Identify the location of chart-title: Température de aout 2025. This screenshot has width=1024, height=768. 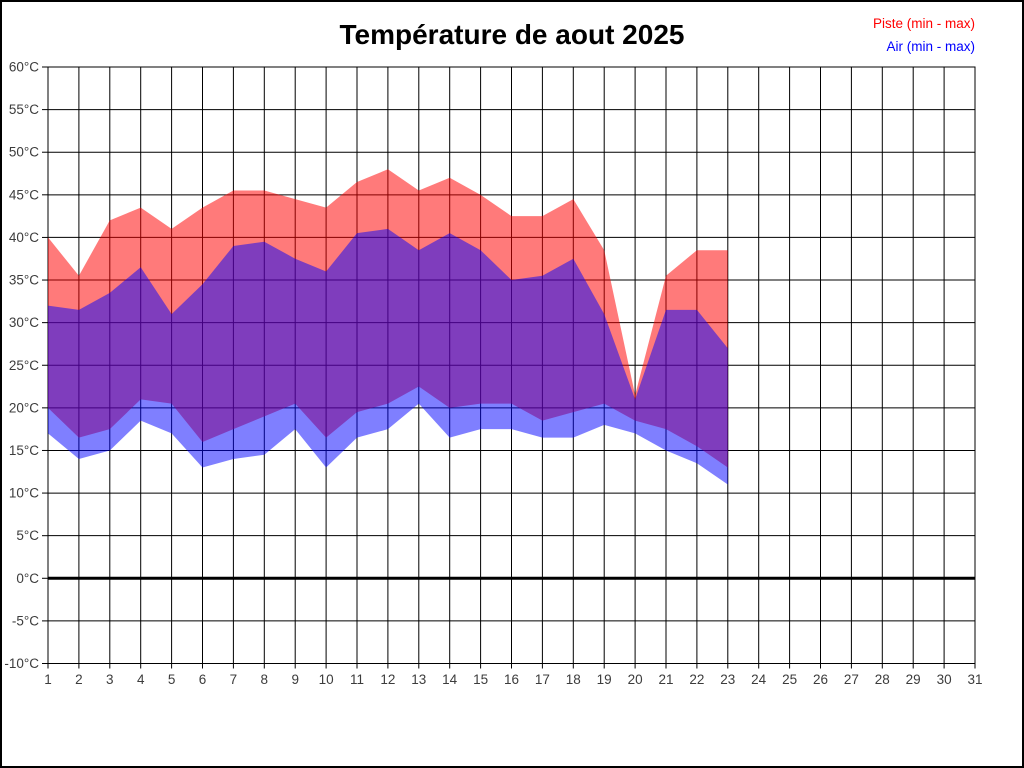
(512, 34).